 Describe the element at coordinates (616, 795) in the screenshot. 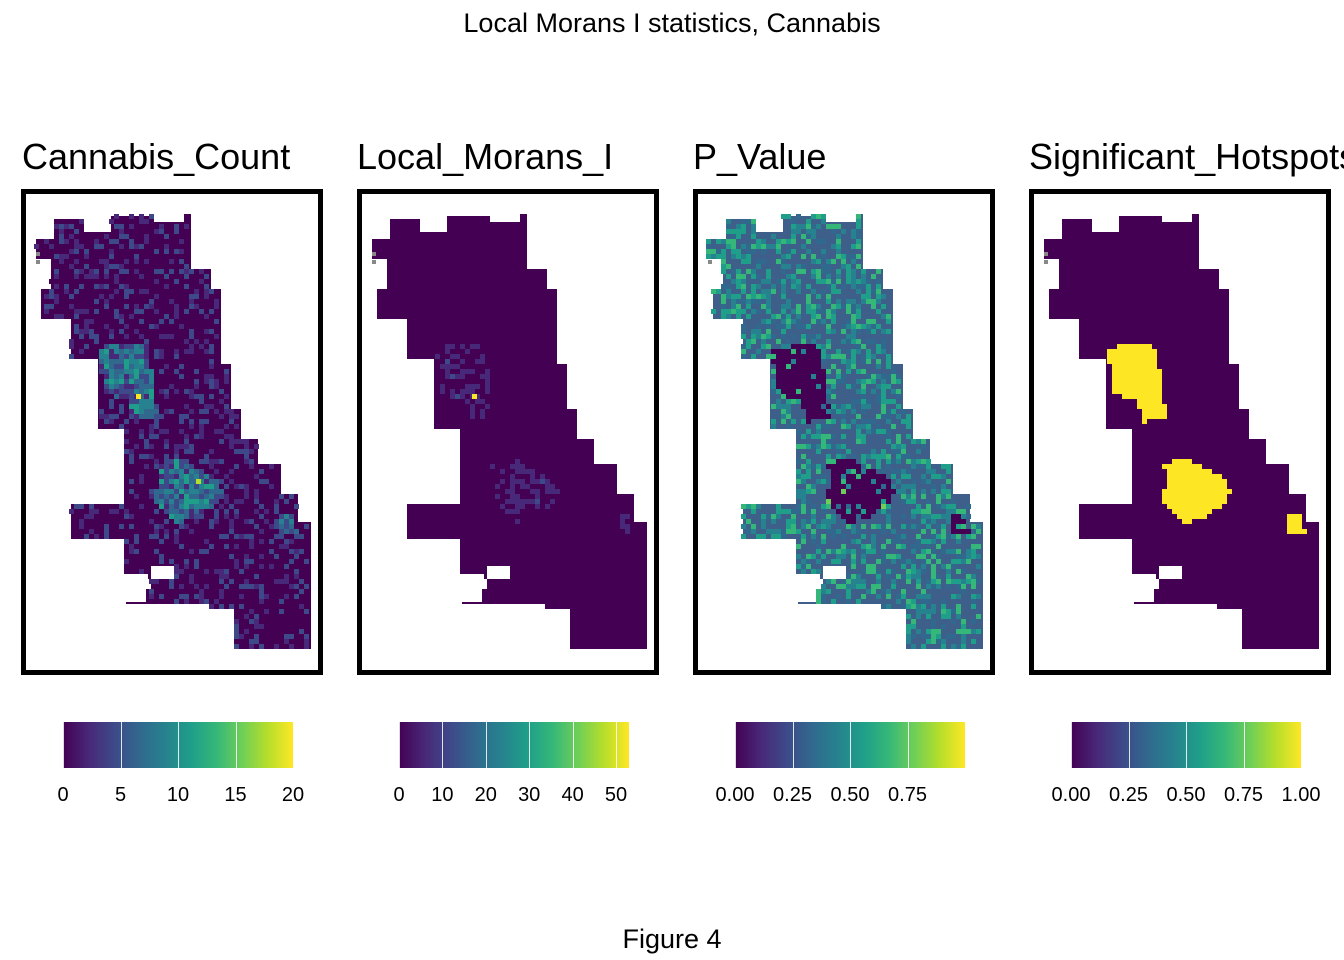

I see `legend-tick-label: 50` at that location.